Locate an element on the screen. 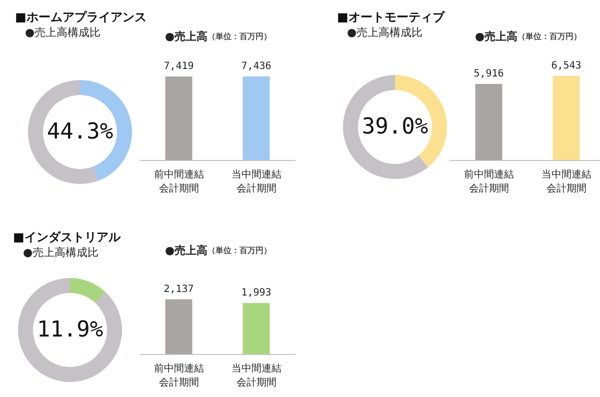 This screenshot has width=600, height=397. data-label: 7,436 is located at coordinates (256, 66).